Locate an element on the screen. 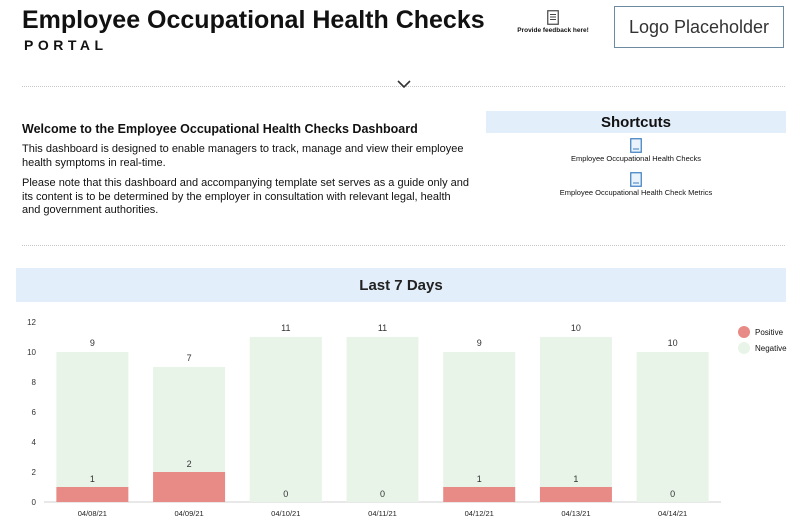 The image size is (800, 526). legend-label-positive: Positive is located at coordinates (769, 332).